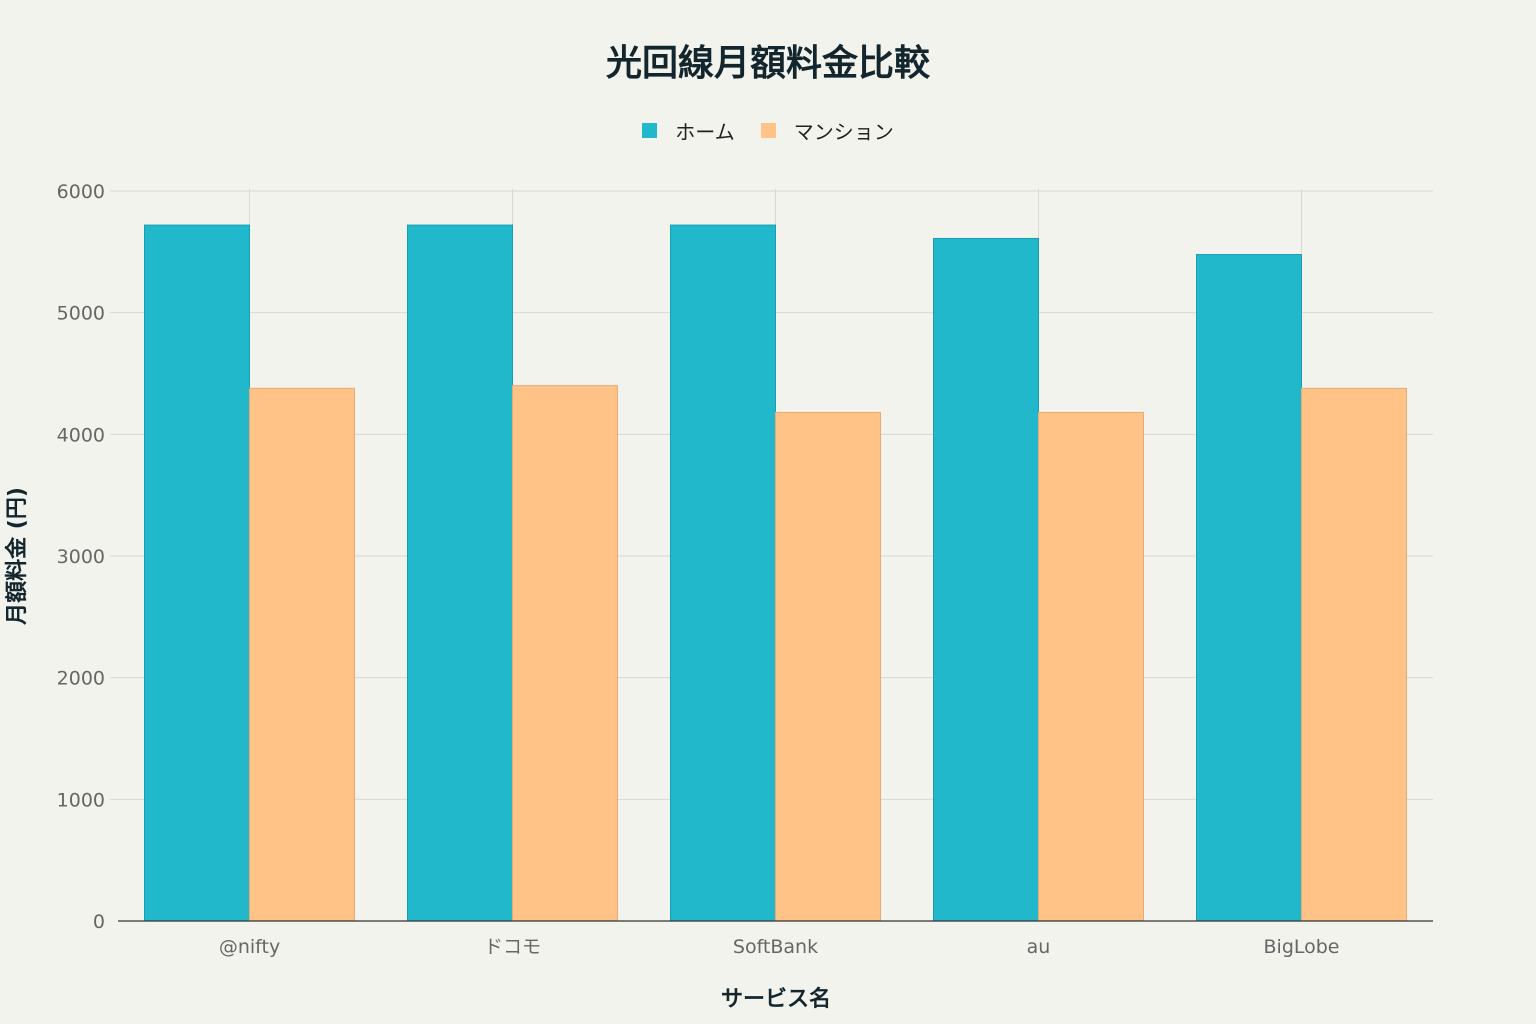 Image resolution: width=1536 pixels, height=1024 pixels. What do you see at coordinates (81, 800) in the screenshot?
I see `y-tick-label: 1000` at bounding box center [81, 800].